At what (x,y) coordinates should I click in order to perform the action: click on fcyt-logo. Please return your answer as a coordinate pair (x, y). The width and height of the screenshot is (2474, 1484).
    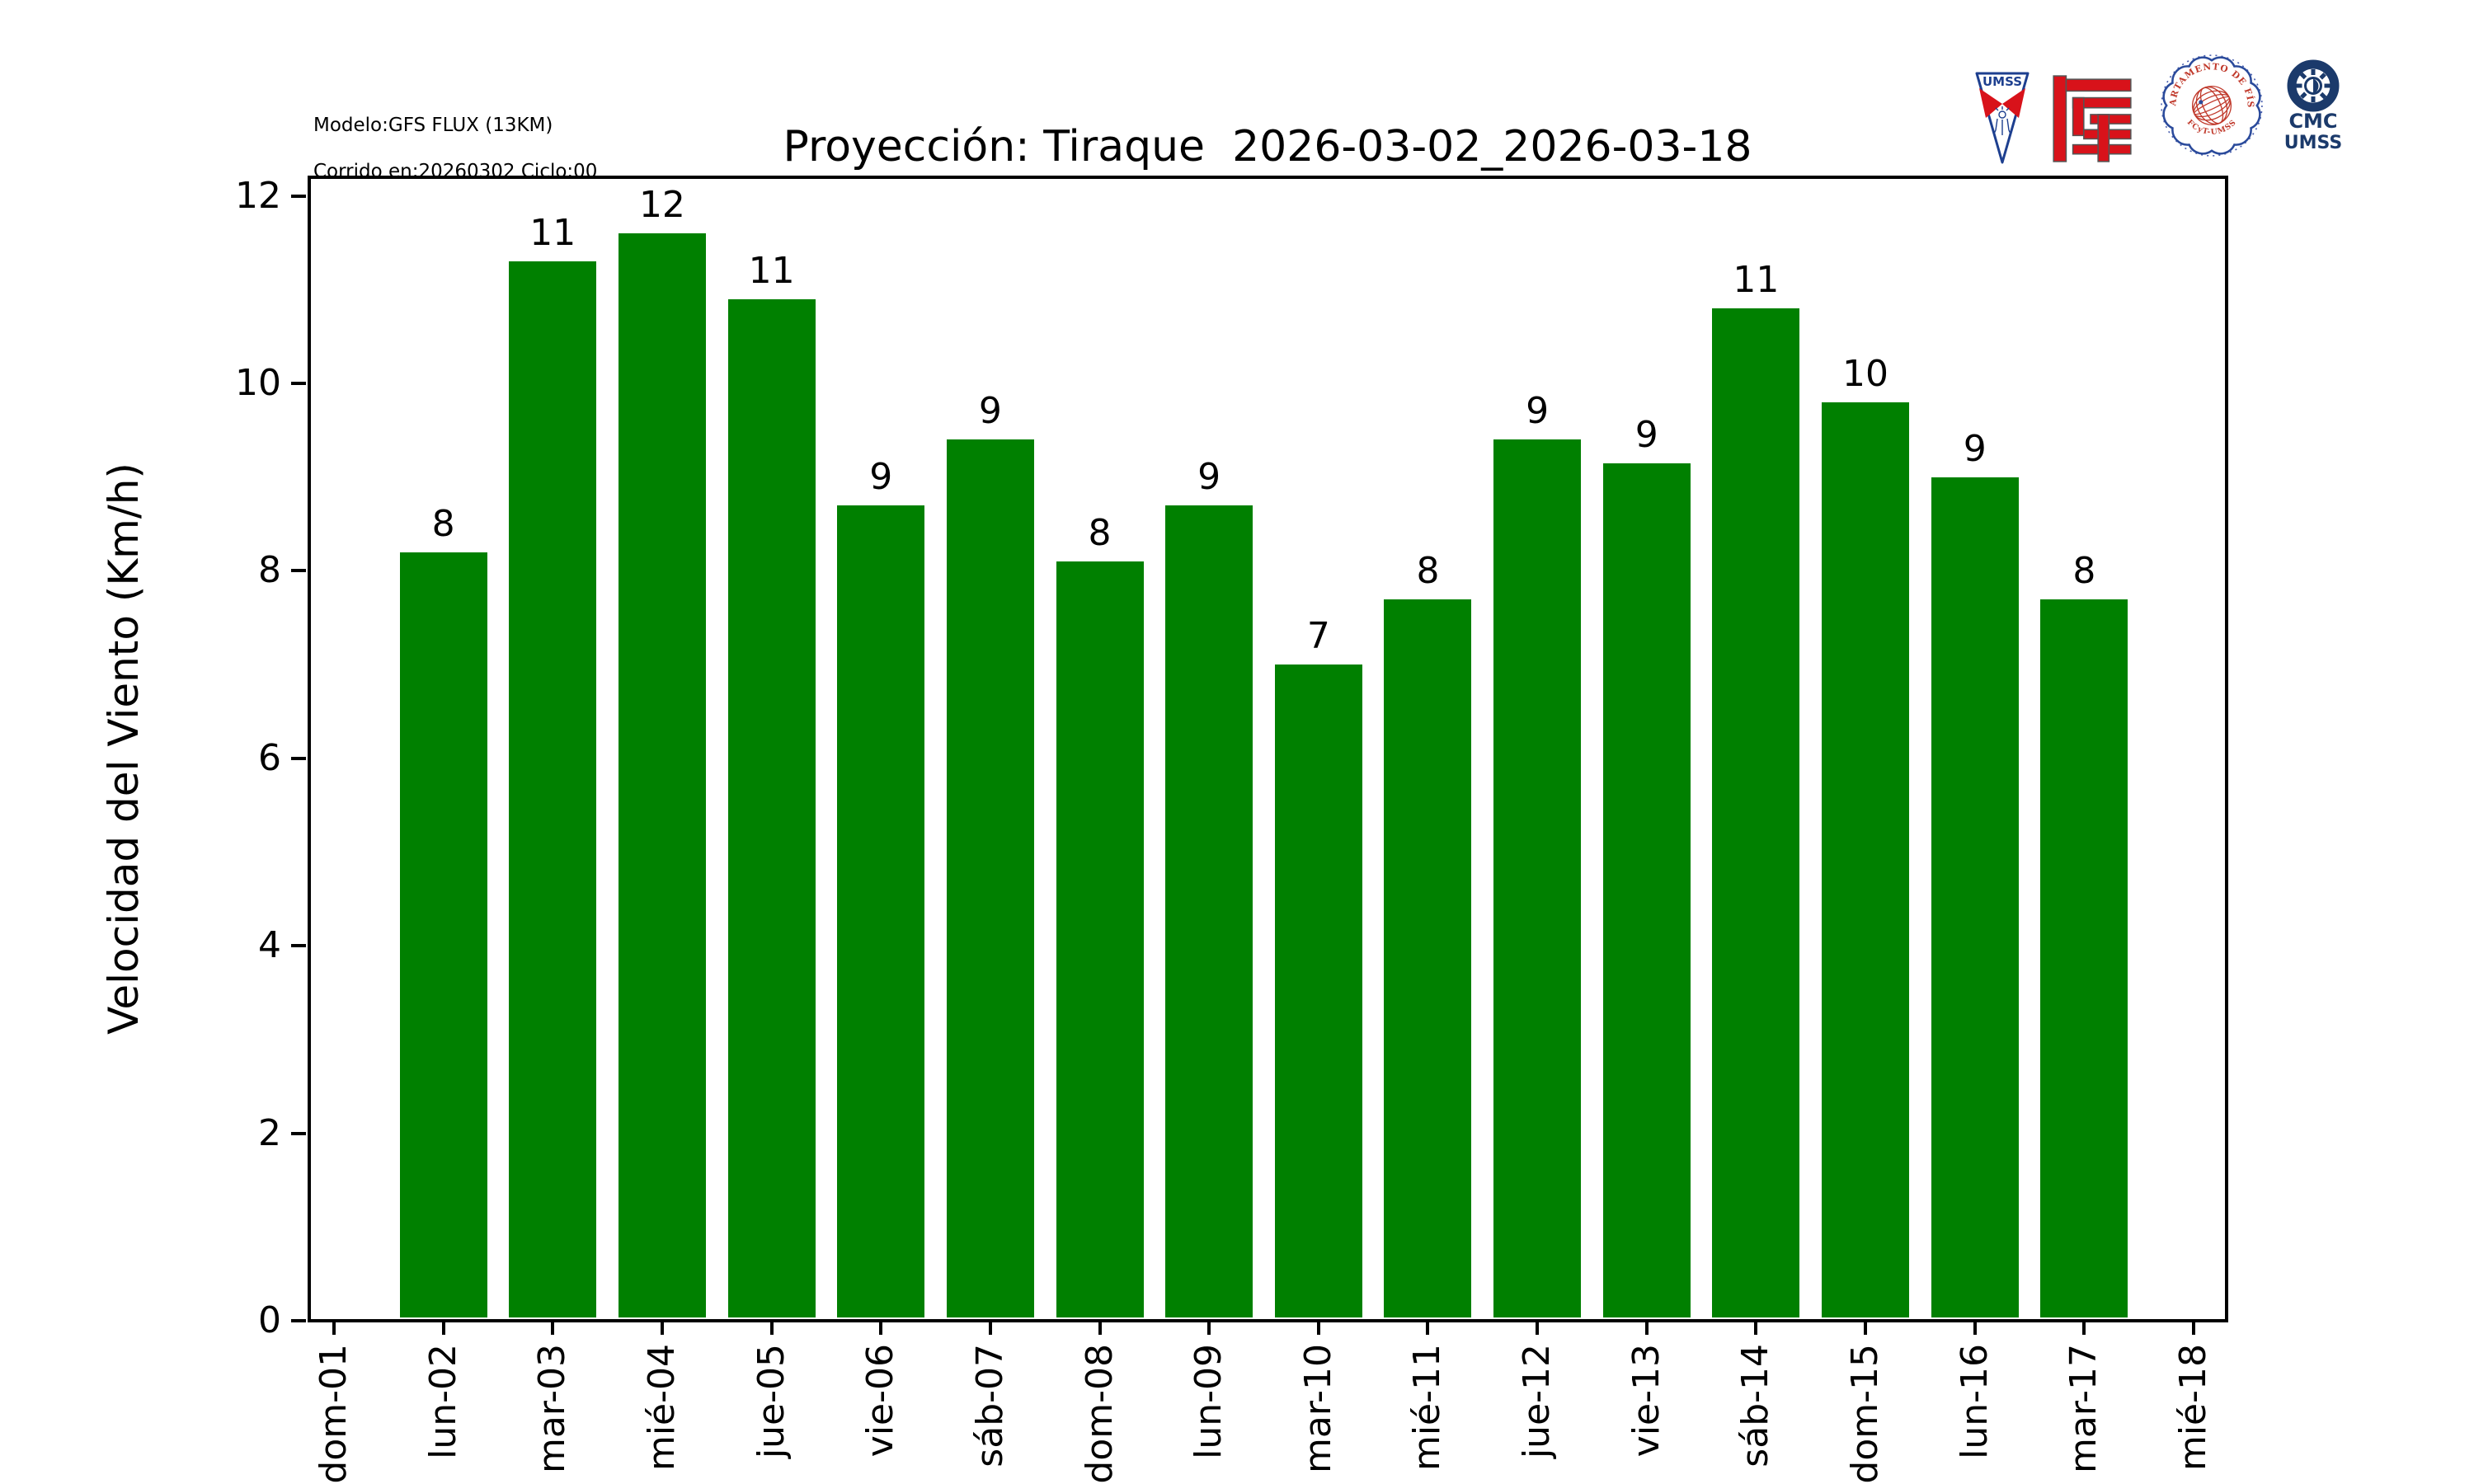
    Looking at the image, I should click on (2092, 119).